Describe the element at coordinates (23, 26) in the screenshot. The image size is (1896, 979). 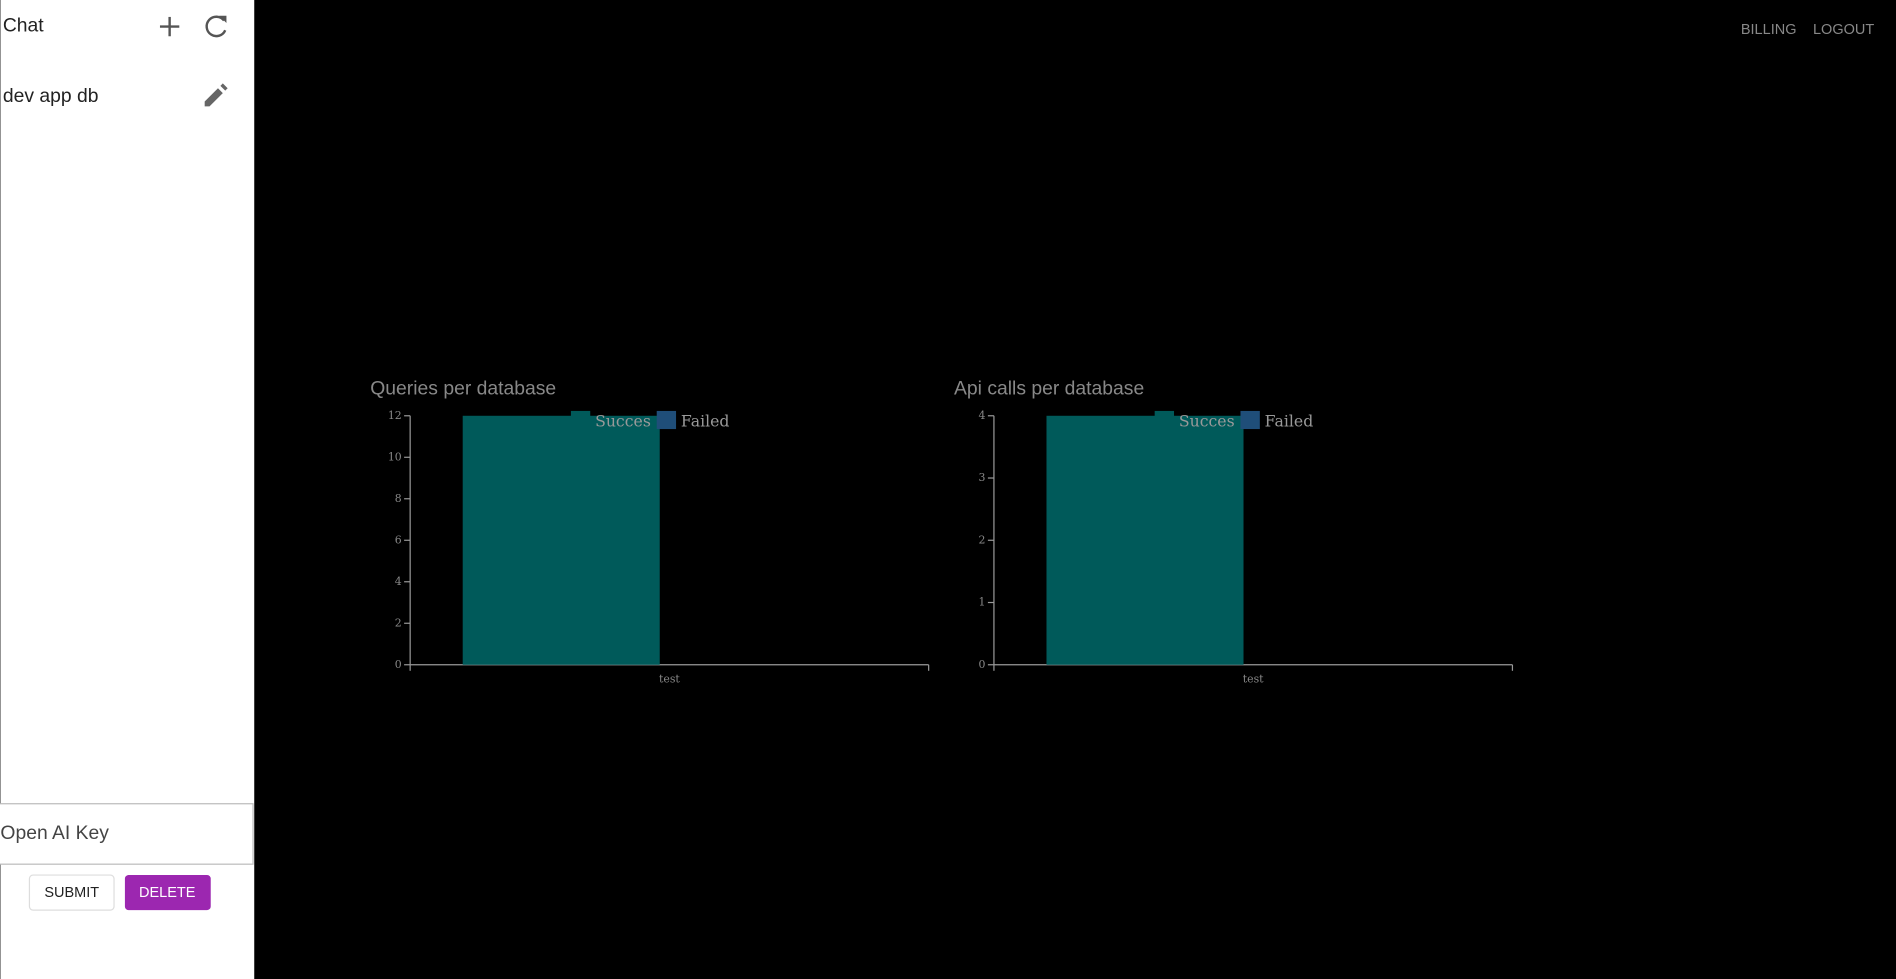
I see `sidebar-title: Chat` at that location.